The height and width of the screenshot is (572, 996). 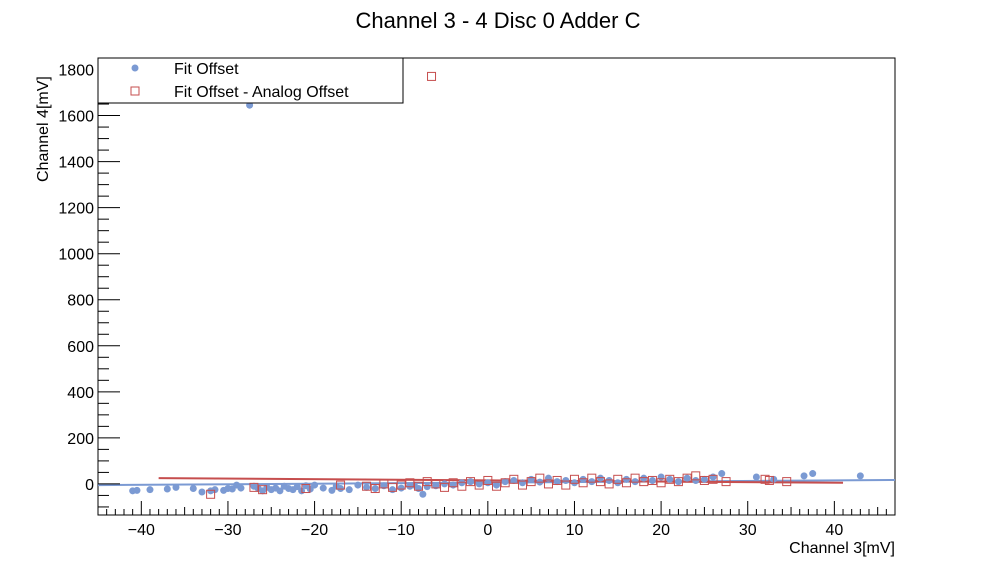 I want to click on y-tick-label: 400, so click(x=80, y=393).